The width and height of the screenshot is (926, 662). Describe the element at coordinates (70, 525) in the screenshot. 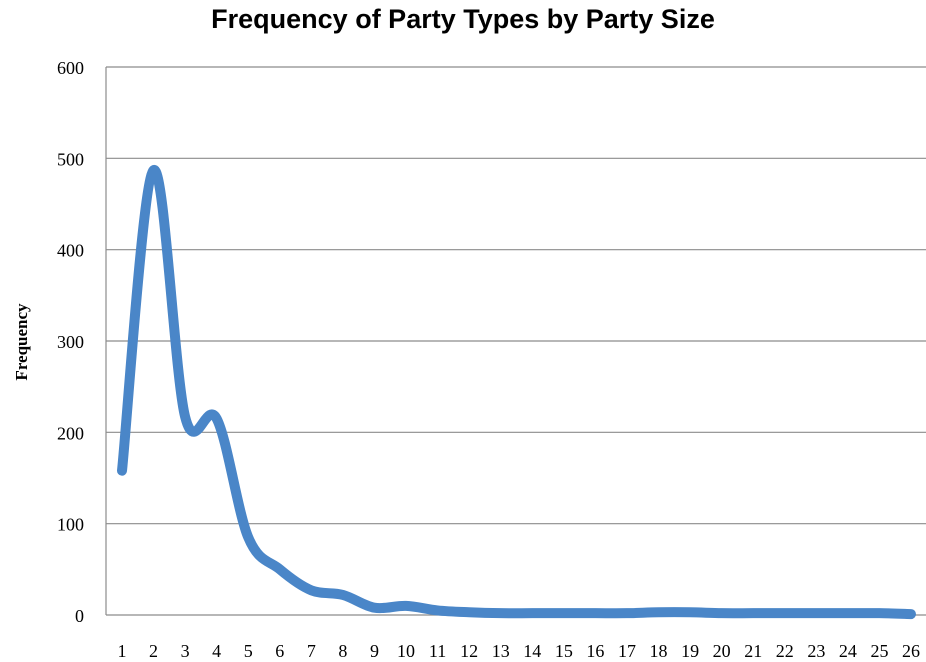

I see `y-tick-label: 100` at that location.